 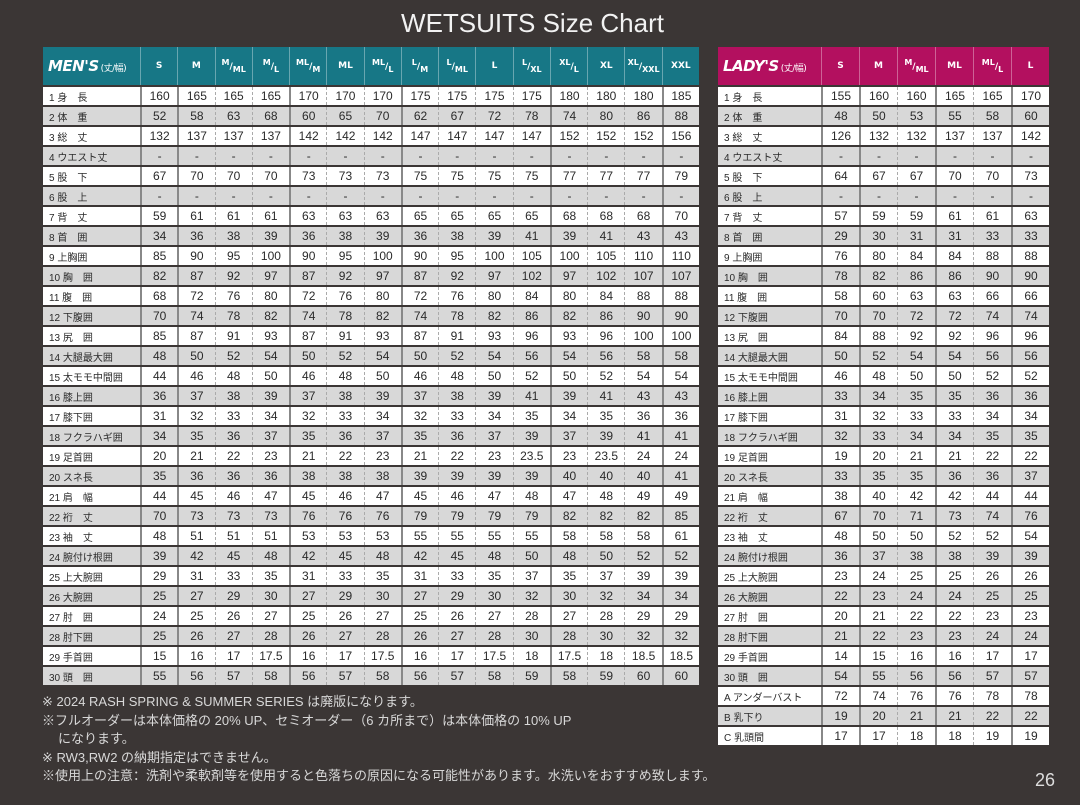 I want to click on size-value: 57, so click(x=840, y=216).